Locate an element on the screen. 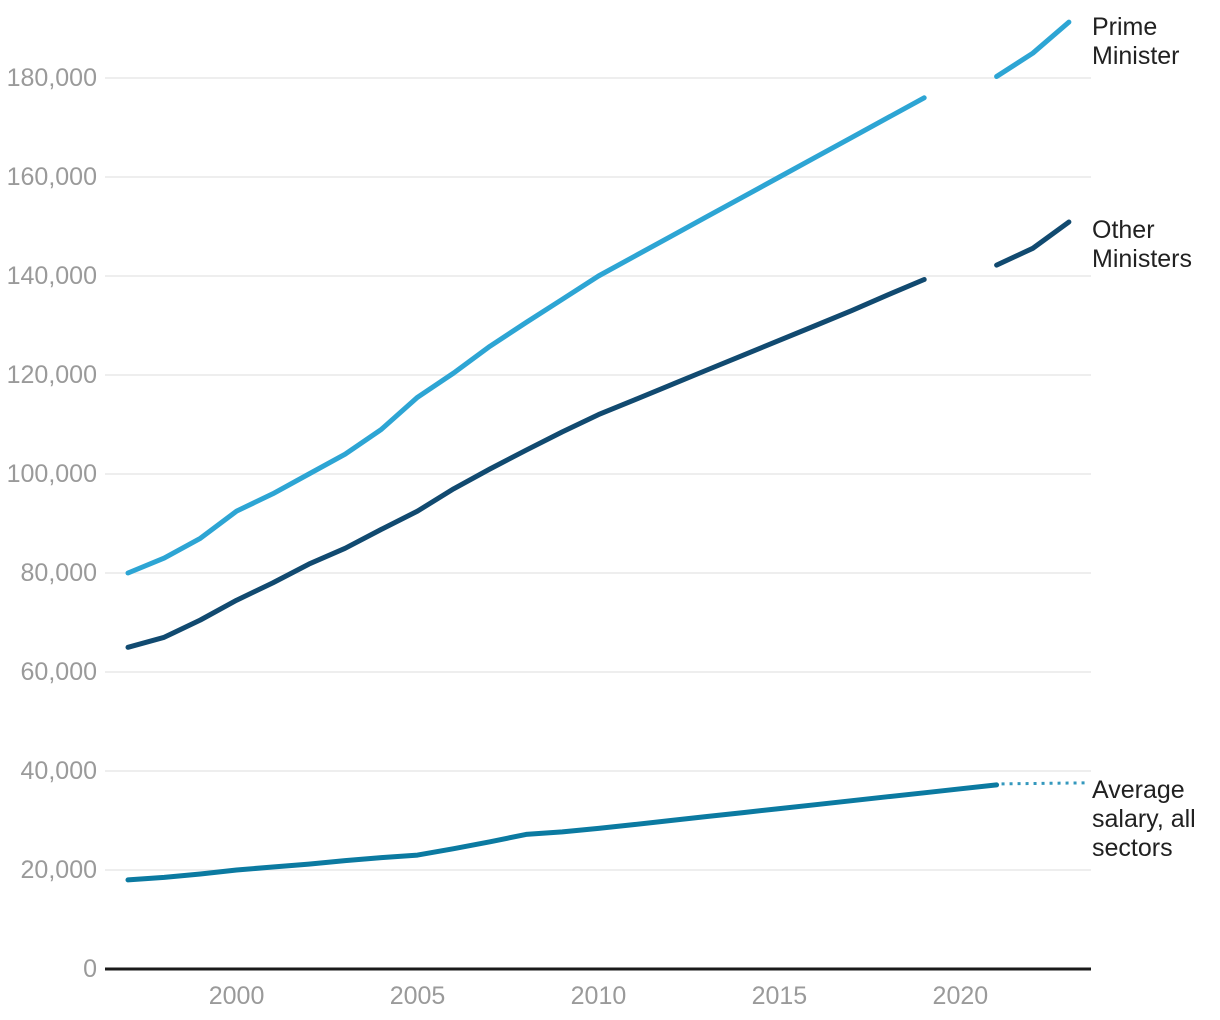 The image size is (1220, 1020). x-tick-label: 2015 is located at coordinates (779, 996).